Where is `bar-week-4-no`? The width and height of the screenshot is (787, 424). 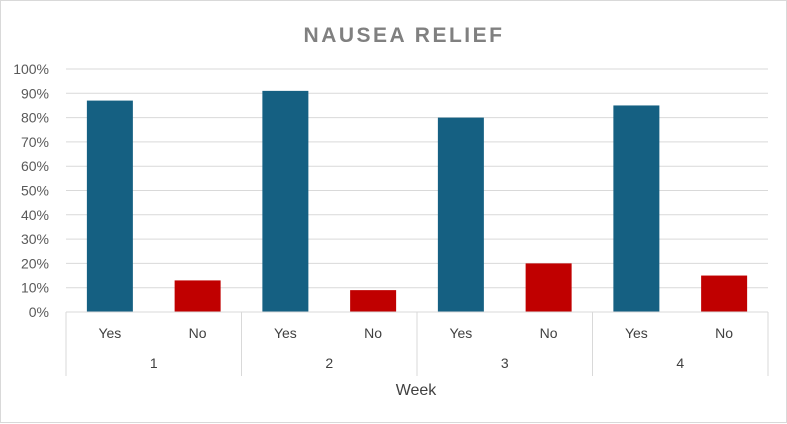
bar-week-4-no is located at coordinates (724, 293).